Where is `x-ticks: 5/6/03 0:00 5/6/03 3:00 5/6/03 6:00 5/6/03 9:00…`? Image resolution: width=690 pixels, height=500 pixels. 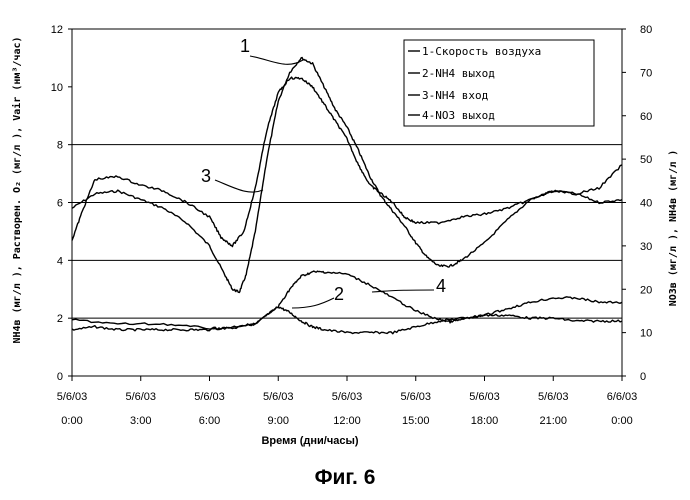
x-ticks: 5/6/03 0:00 5/6/03 3:00 5/6/03 6:00 5/6/03 9:00… is located at coordinates (347, 401).